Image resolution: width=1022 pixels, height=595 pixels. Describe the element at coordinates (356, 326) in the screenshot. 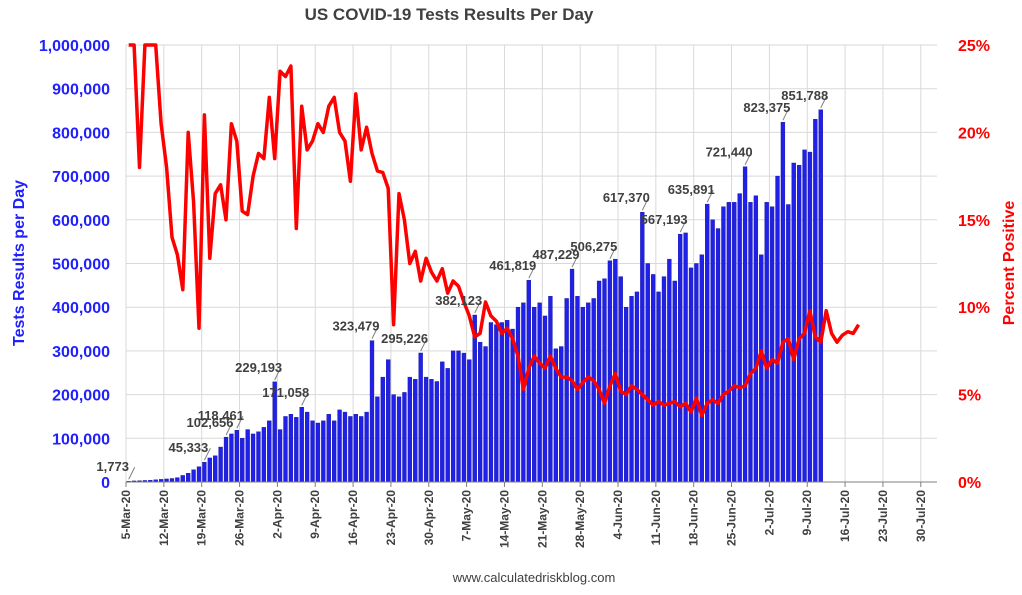

I see `annotation-label: 323,479` at that location.